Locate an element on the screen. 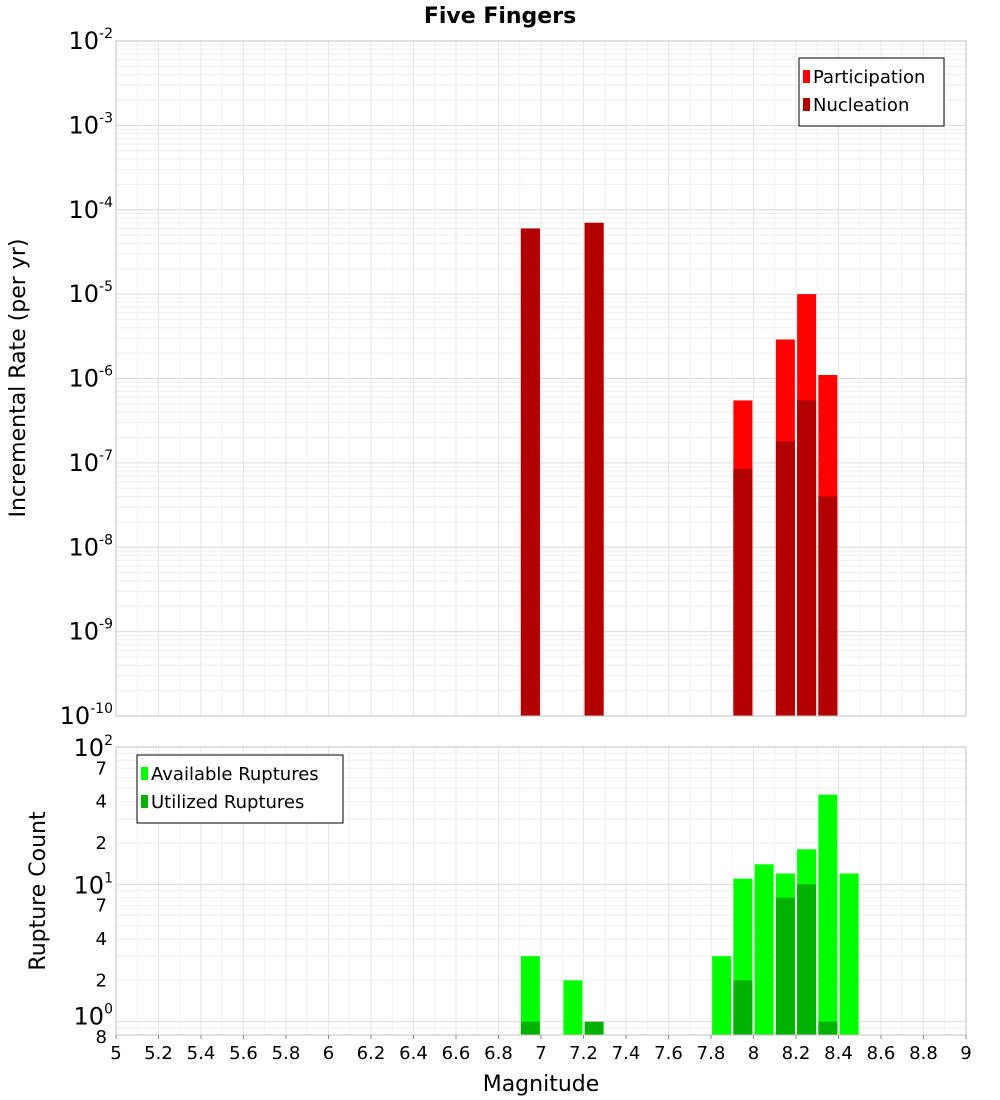  top-y-ticks: 10⁻¹⁰ 10⁻⁹ 10⁻⁸ 10⁻⁷ 10⁻⁶ 10⁻⁵ 10⁻⁴ 10⁻³ 10⁻² is located at coordinates (87, 378).